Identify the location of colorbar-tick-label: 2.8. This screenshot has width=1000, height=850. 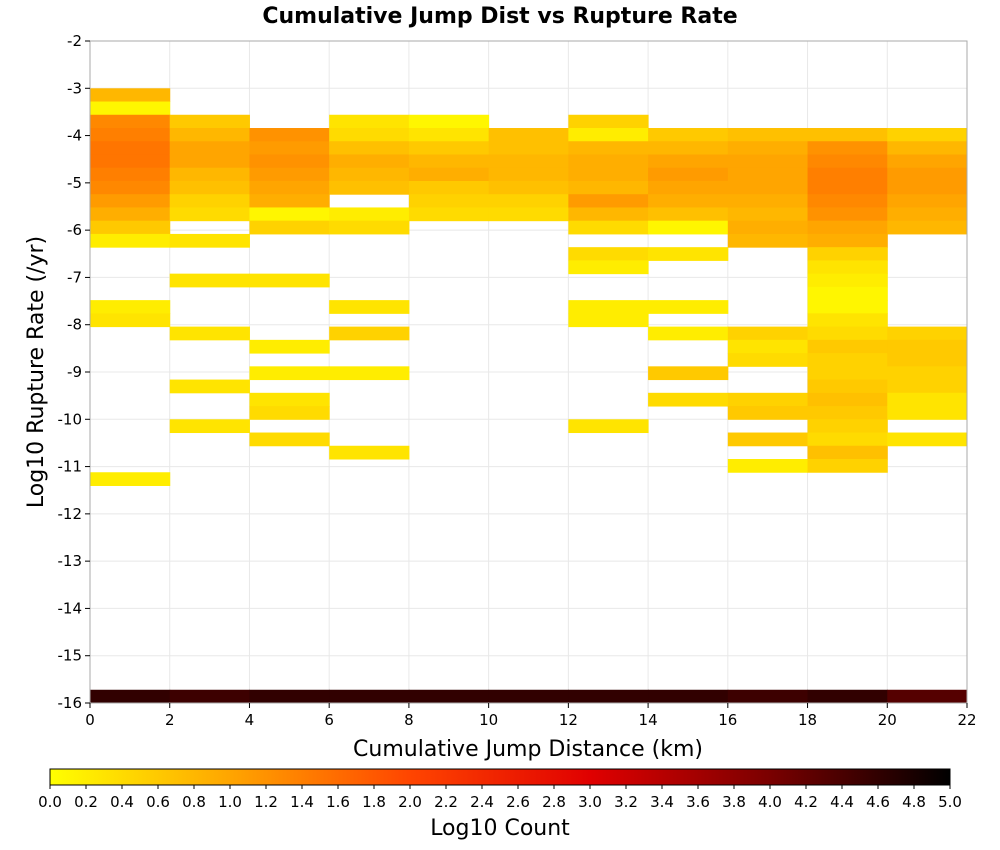
(554, 802).